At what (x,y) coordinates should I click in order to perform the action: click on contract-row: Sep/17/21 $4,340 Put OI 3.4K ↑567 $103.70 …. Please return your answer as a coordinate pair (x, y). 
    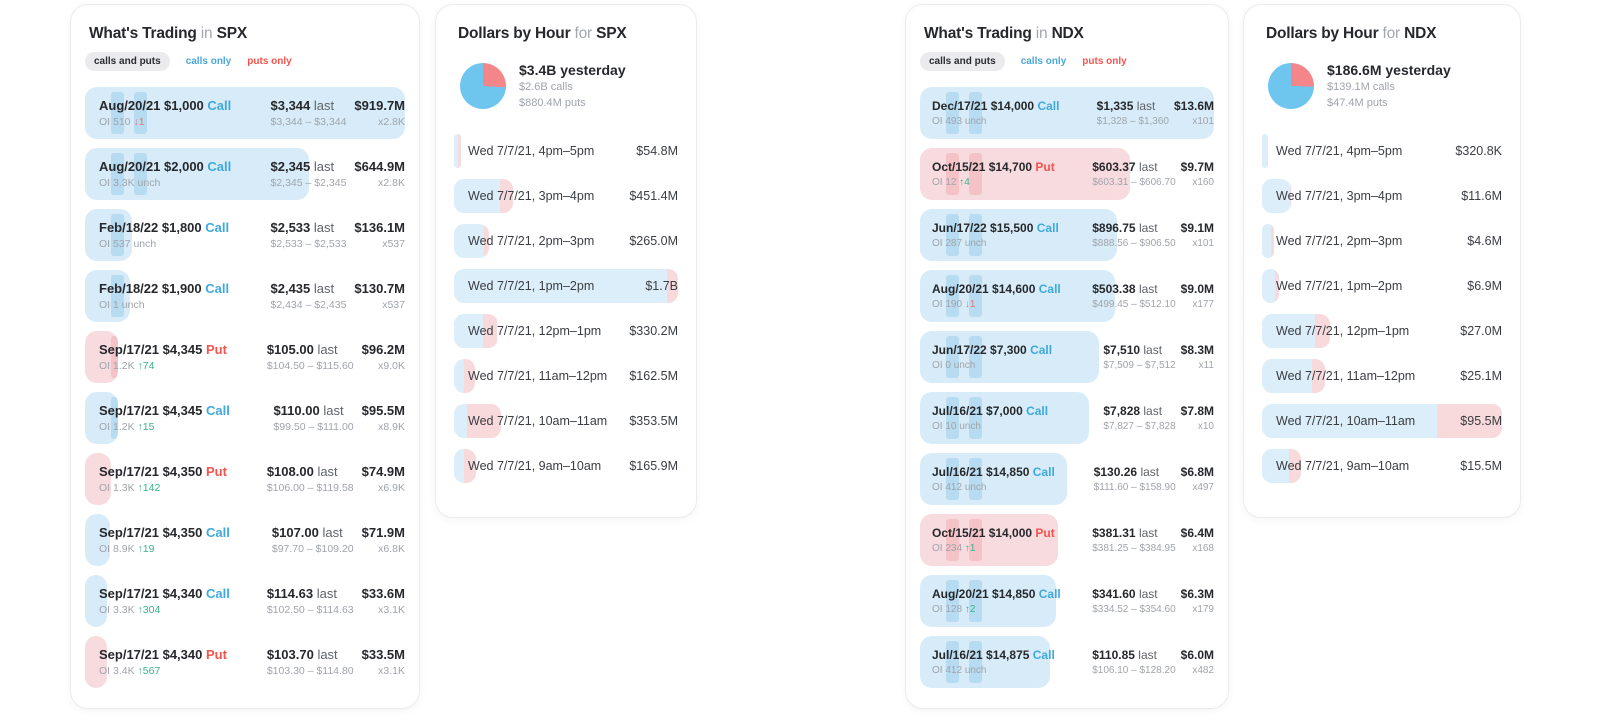
    Looking at the image, I should click on (245, 662).